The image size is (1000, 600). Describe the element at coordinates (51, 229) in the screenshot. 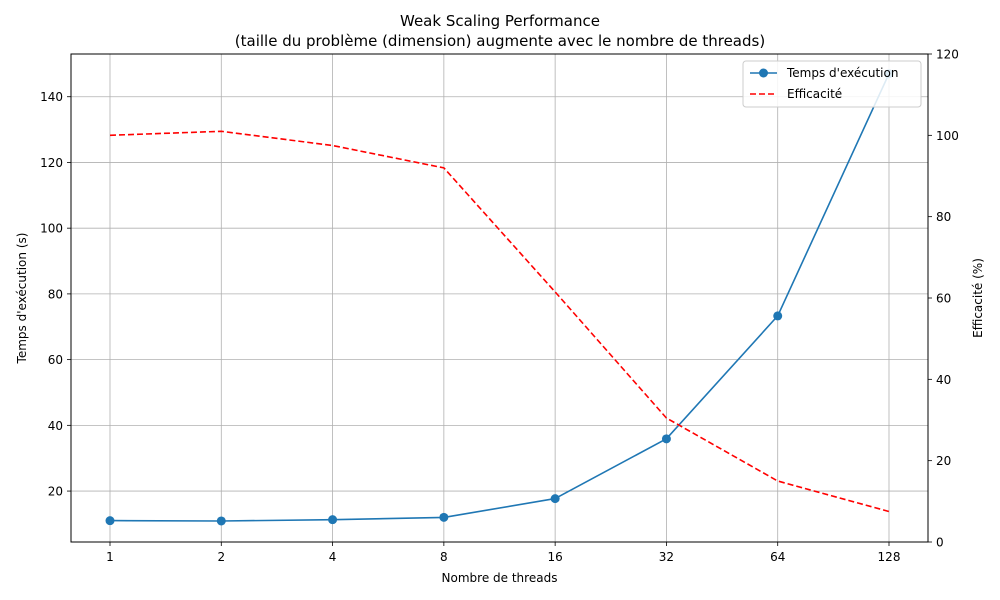

I see `y-left-tick-label: 100` at that location.